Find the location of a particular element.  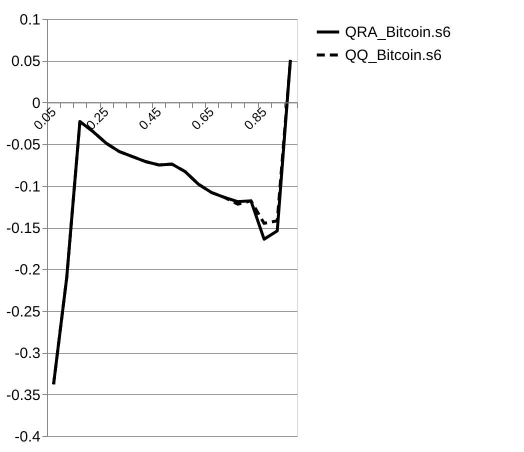

y-tick-label: -0.25 is located at coordinates (23, 311).